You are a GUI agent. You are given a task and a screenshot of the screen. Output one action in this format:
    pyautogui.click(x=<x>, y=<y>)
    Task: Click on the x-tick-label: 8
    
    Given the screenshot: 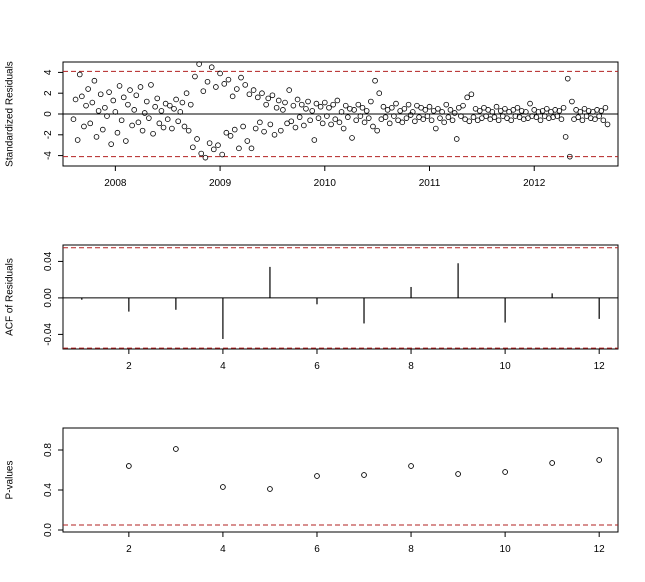 What is the action you would take?
    pyautogui.click(x=411, y=549)
    